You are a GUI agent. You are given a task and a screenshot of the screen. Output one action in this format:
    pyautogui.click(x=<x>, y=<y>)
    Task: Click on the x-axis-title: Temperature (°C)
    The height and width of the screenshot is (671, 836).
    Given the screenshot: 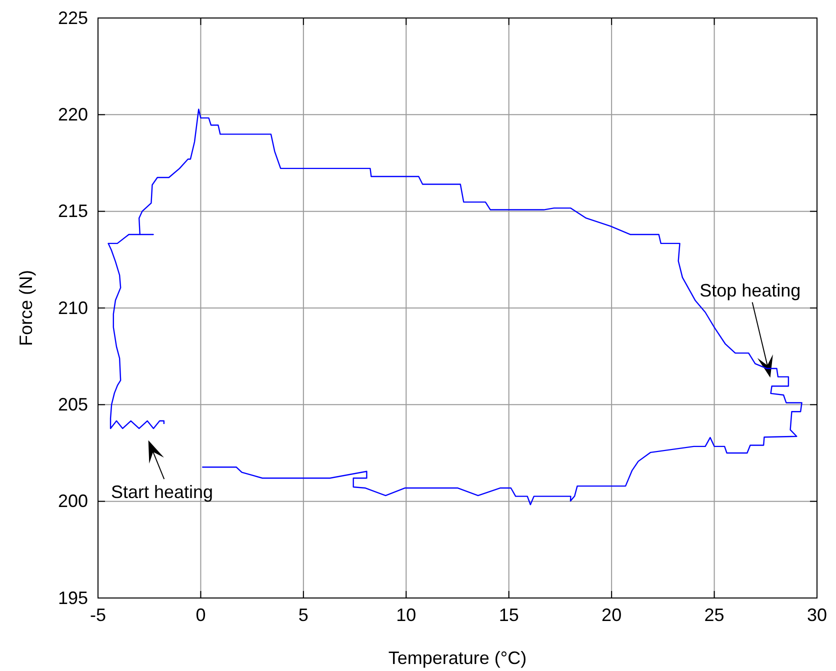 What is the action you would take?
    pyautogui.click(x=457, y=658)
    